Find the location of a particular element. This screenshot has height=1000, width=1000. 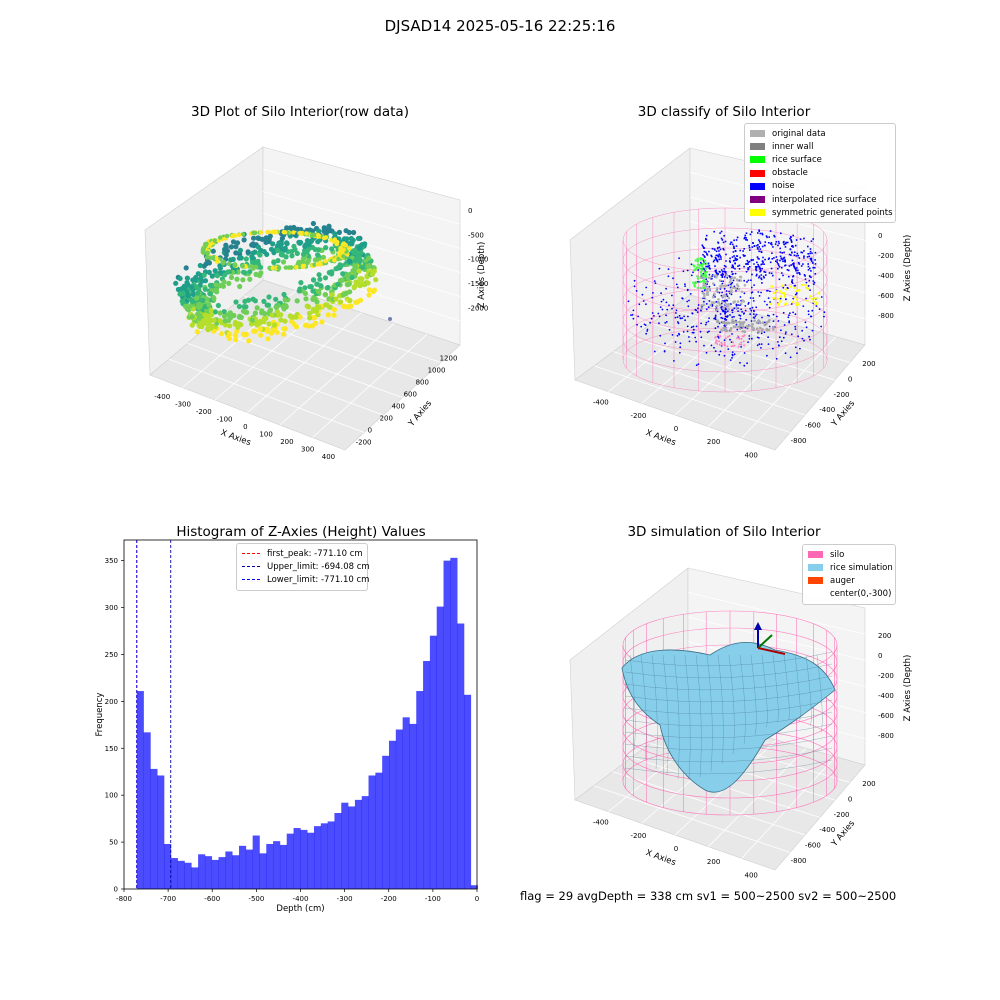

grid-line is located at coordinates (361, 219).